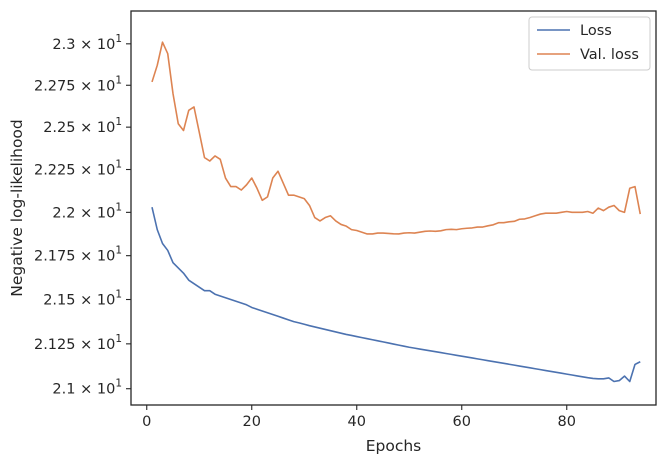 The height and width of the screenshot is (464, 667). Describe the element at coordinates (567, 422) in the screenshot. I see `x-tick-label: 80` at that location.